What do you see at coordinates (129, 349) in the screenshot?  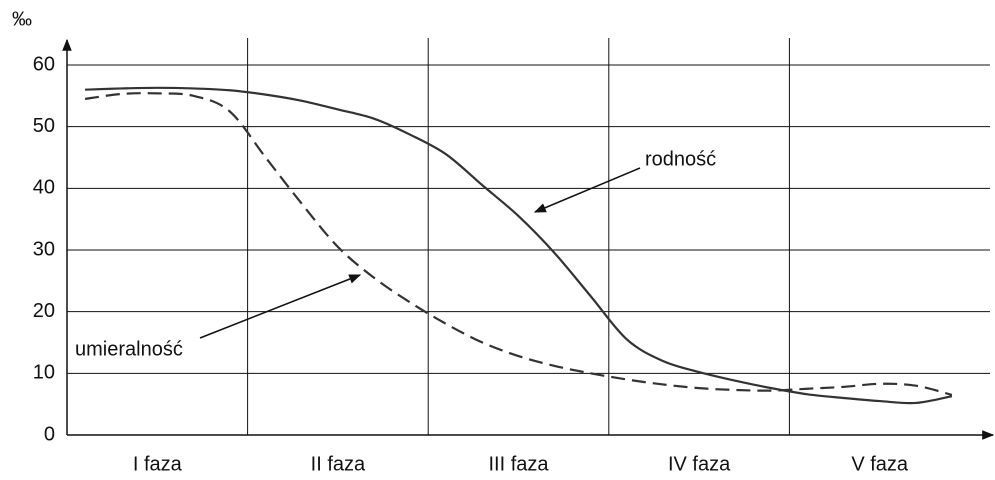 I see `annotation: umieralność` at bounding box center [129, 349].